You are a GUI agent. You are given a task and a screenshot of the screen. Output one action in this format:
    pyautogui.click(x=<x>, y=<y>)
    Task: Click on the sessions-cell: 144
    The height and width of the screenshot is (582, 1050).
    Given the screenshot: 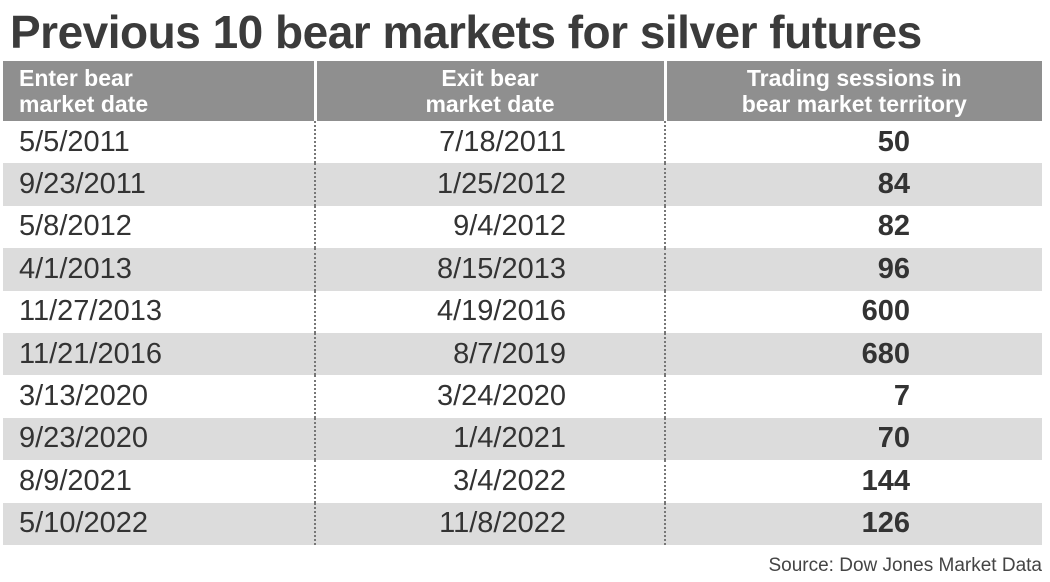 What is the action you would take?
    pyautogui.click(x=885, y=480)
    